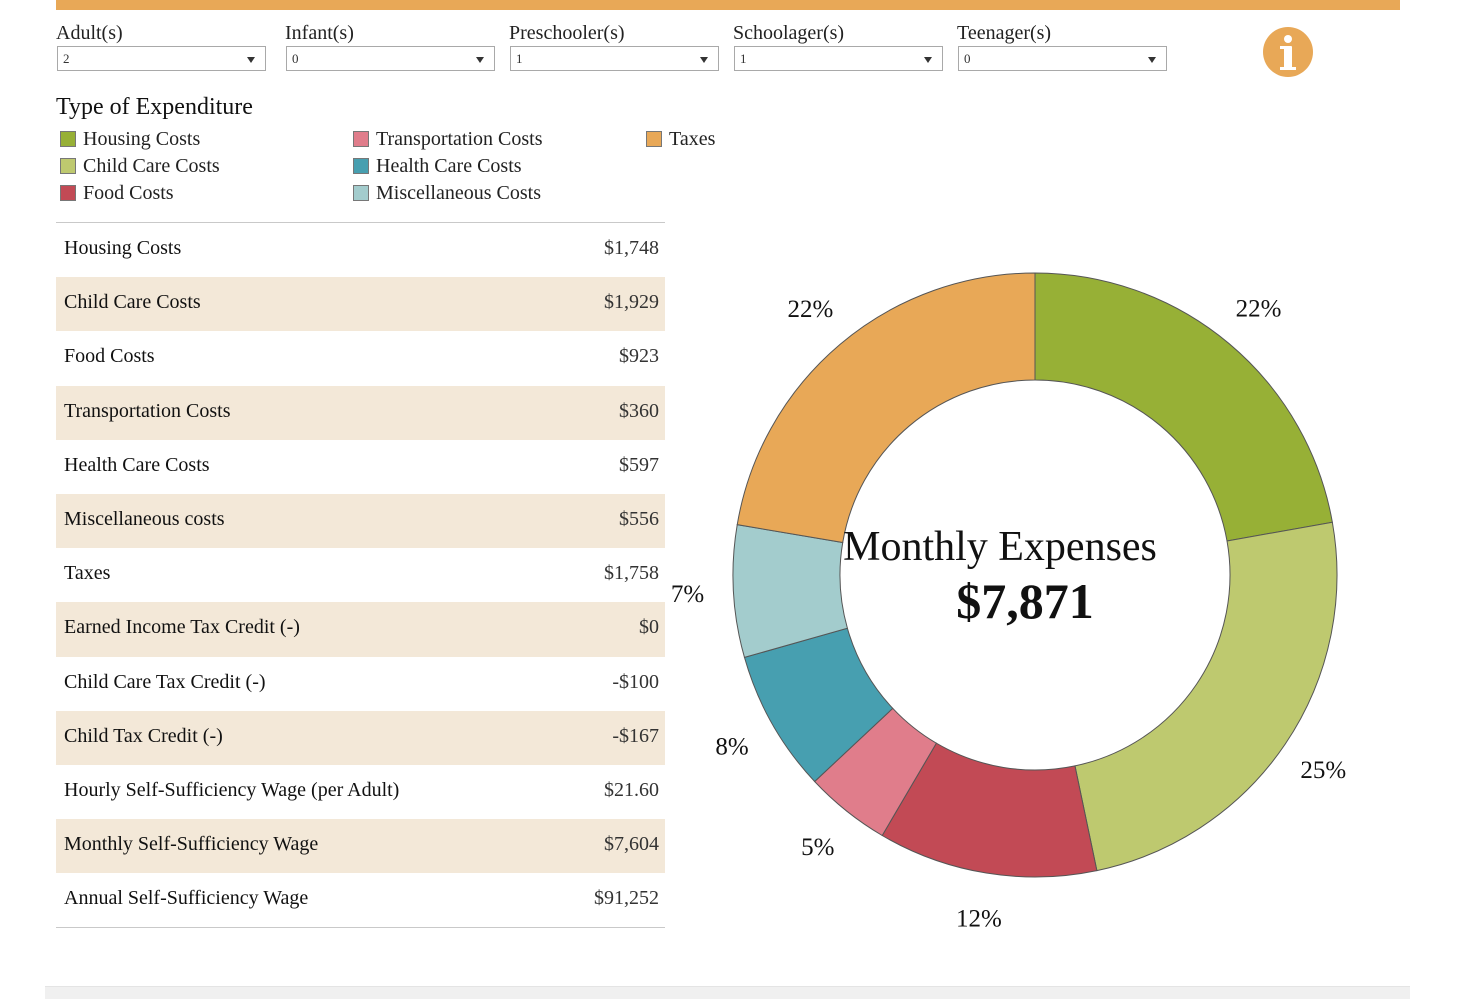  I want to click on table-row: Child Care Tax Credit (-) -$100, so click(360, 684).